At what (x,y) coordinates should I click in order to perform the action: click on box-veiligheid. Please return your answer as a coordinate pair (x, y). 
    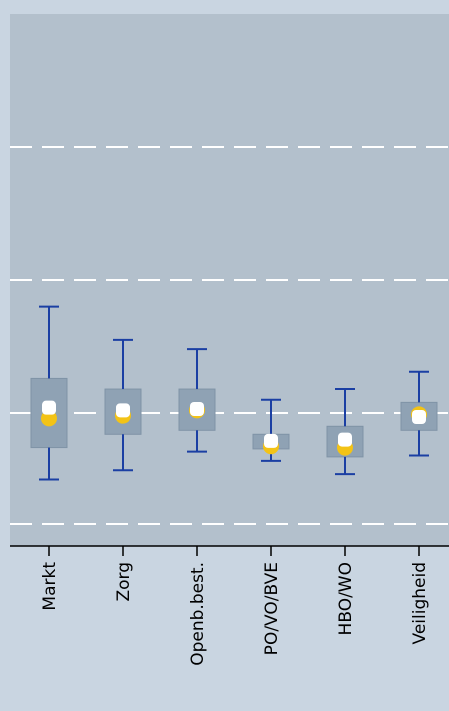
    Looking at the image, I should click on (419, 413).